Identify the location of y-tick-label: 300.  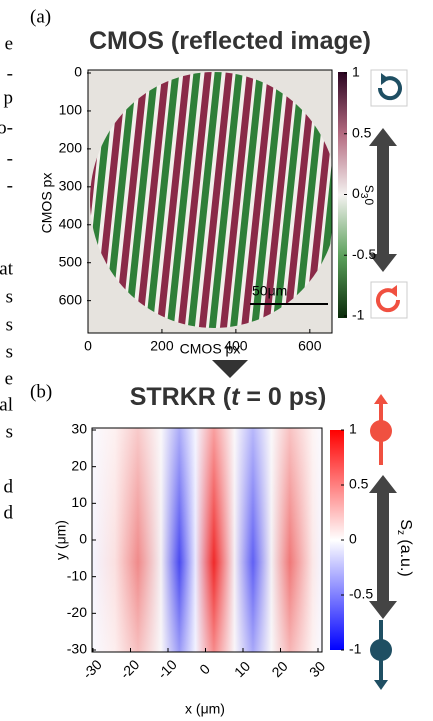
(71, 186).